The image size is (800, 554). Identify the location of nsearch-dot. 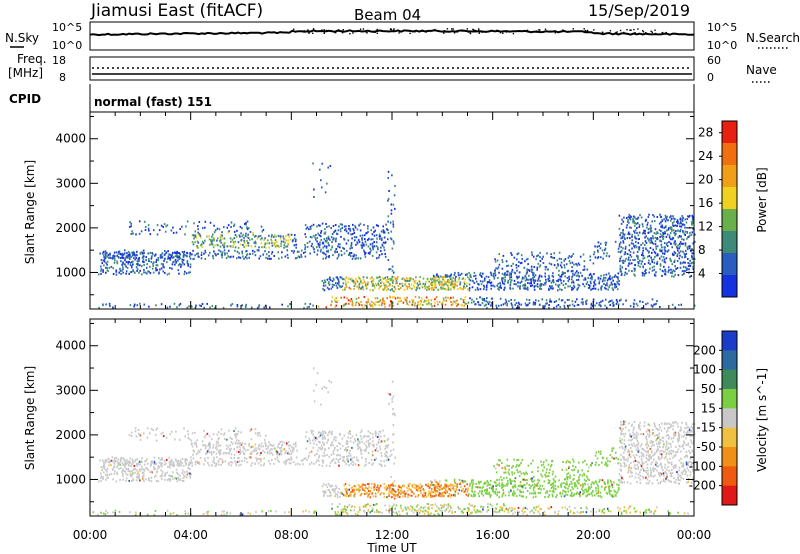
(587, 30).